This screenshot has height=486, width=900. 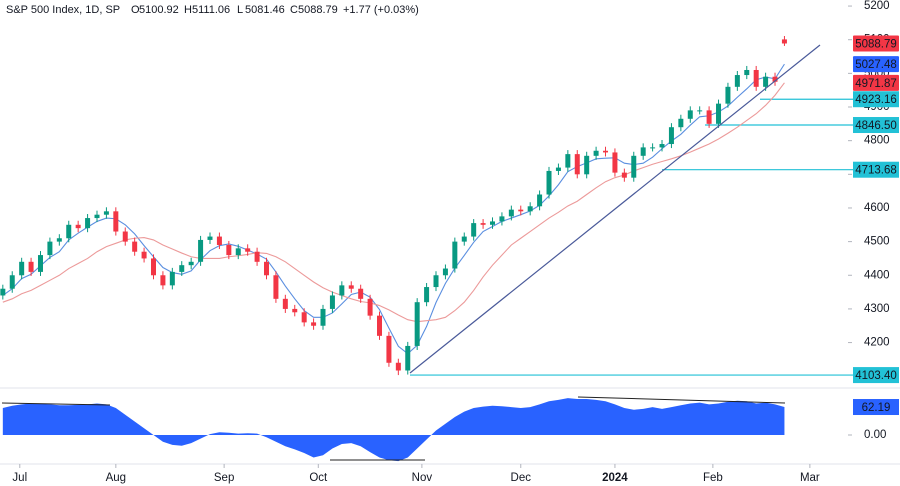 What do you see at coordinates (876, 407) in the screenshot?
I see `osc-label-box` at bounding box center [876, 407].